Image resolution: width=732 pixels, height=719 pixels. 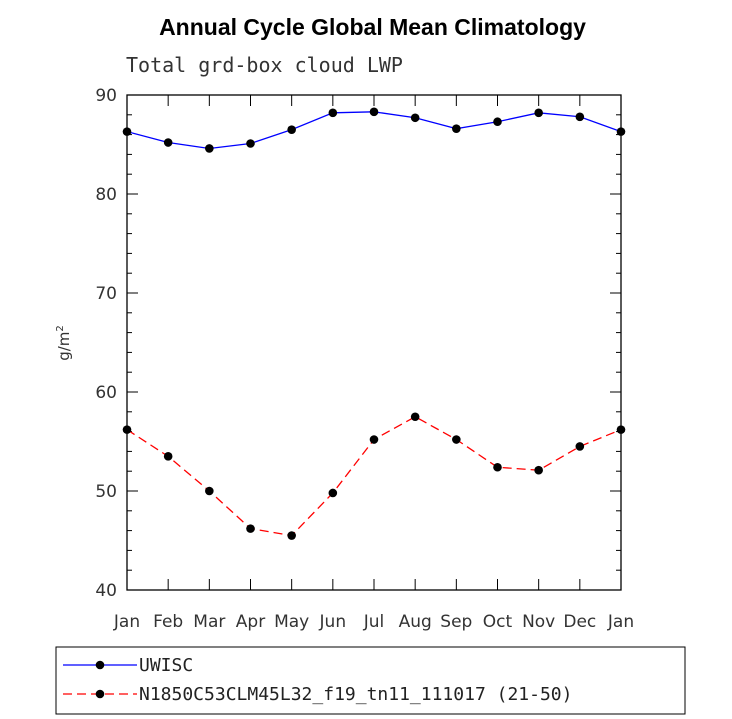 What do you see at coordinates (456, 622) in the screenshot?
I see `x-tick-label: Sep` at bounding box center [456, 622].